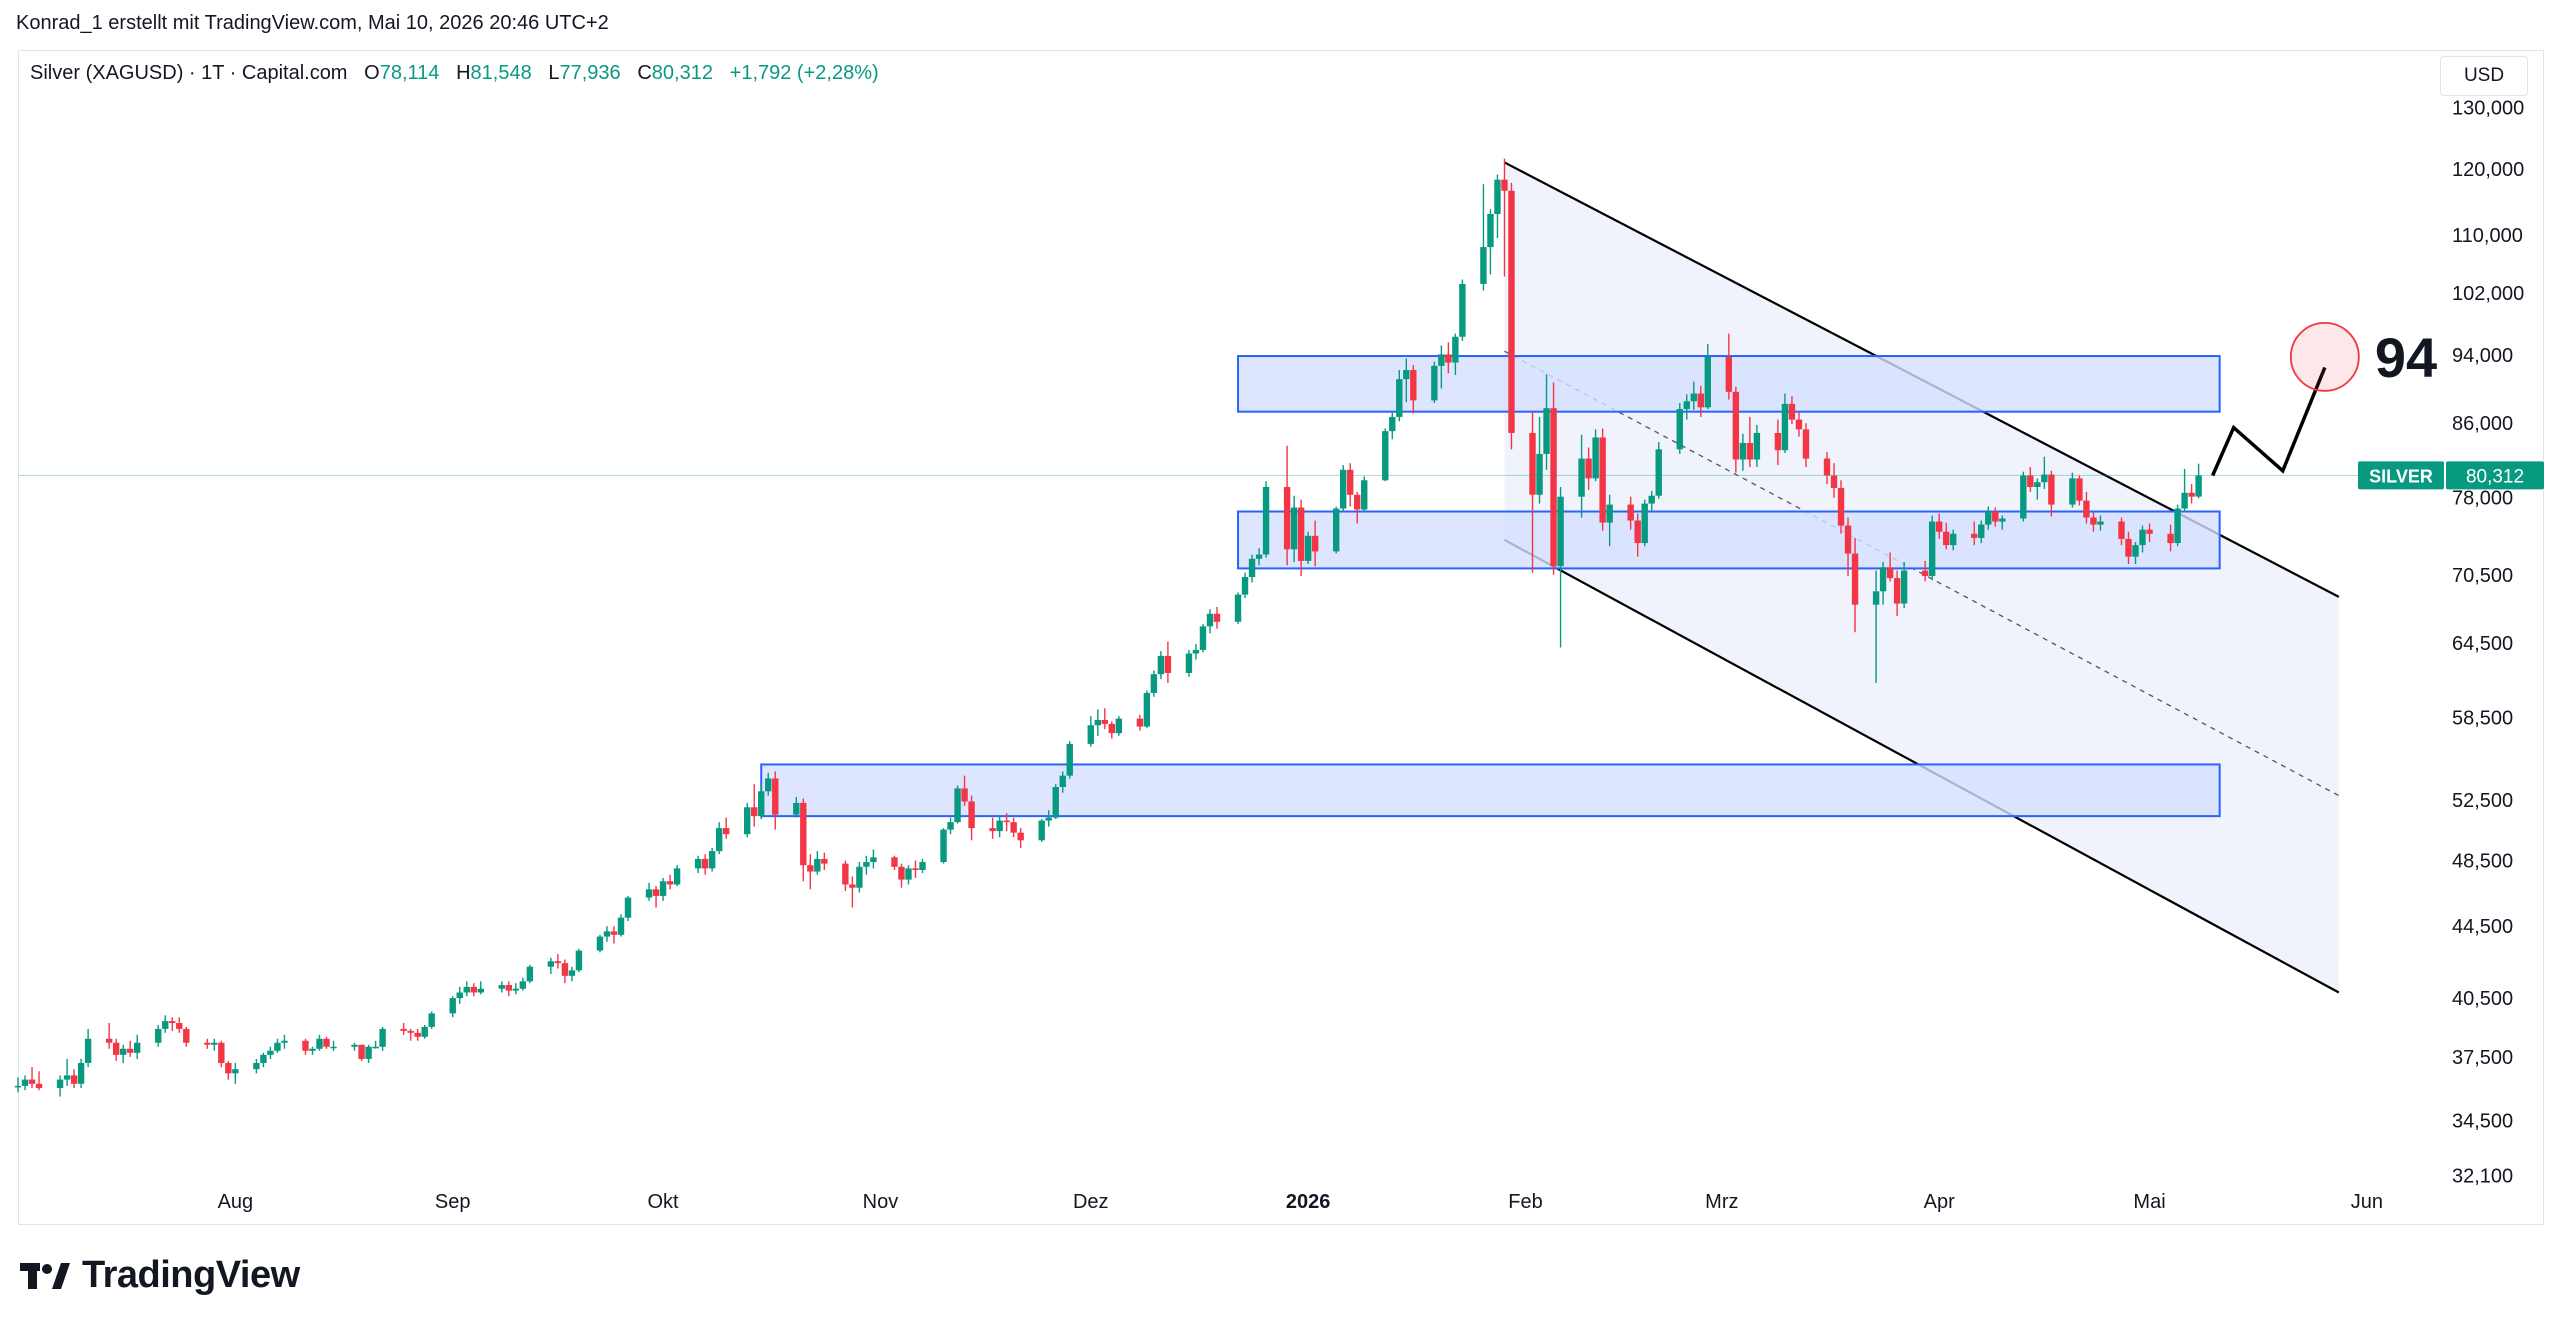  What do you see at coordinates (2324, 356) in the screenshot?
I see `target-marker` at bounding box center [2324, 356].